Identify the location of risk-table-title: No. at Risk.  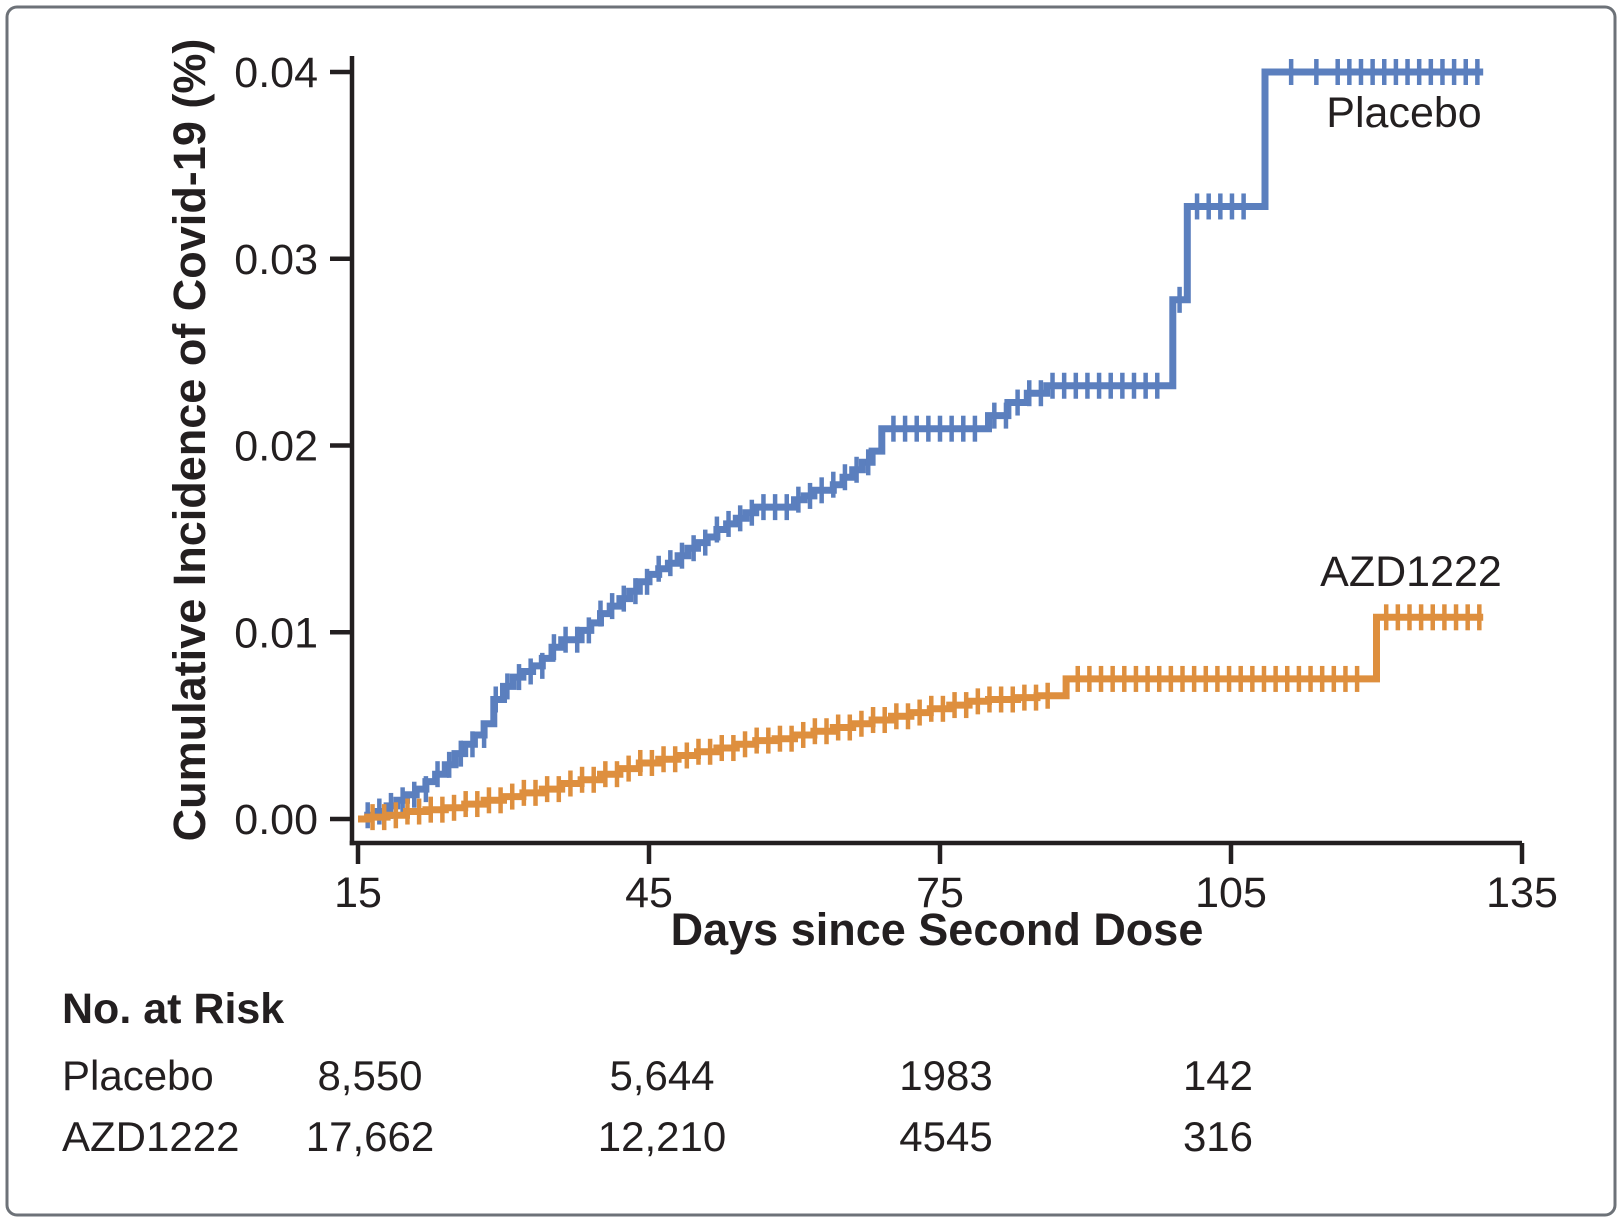
(173, 1009).